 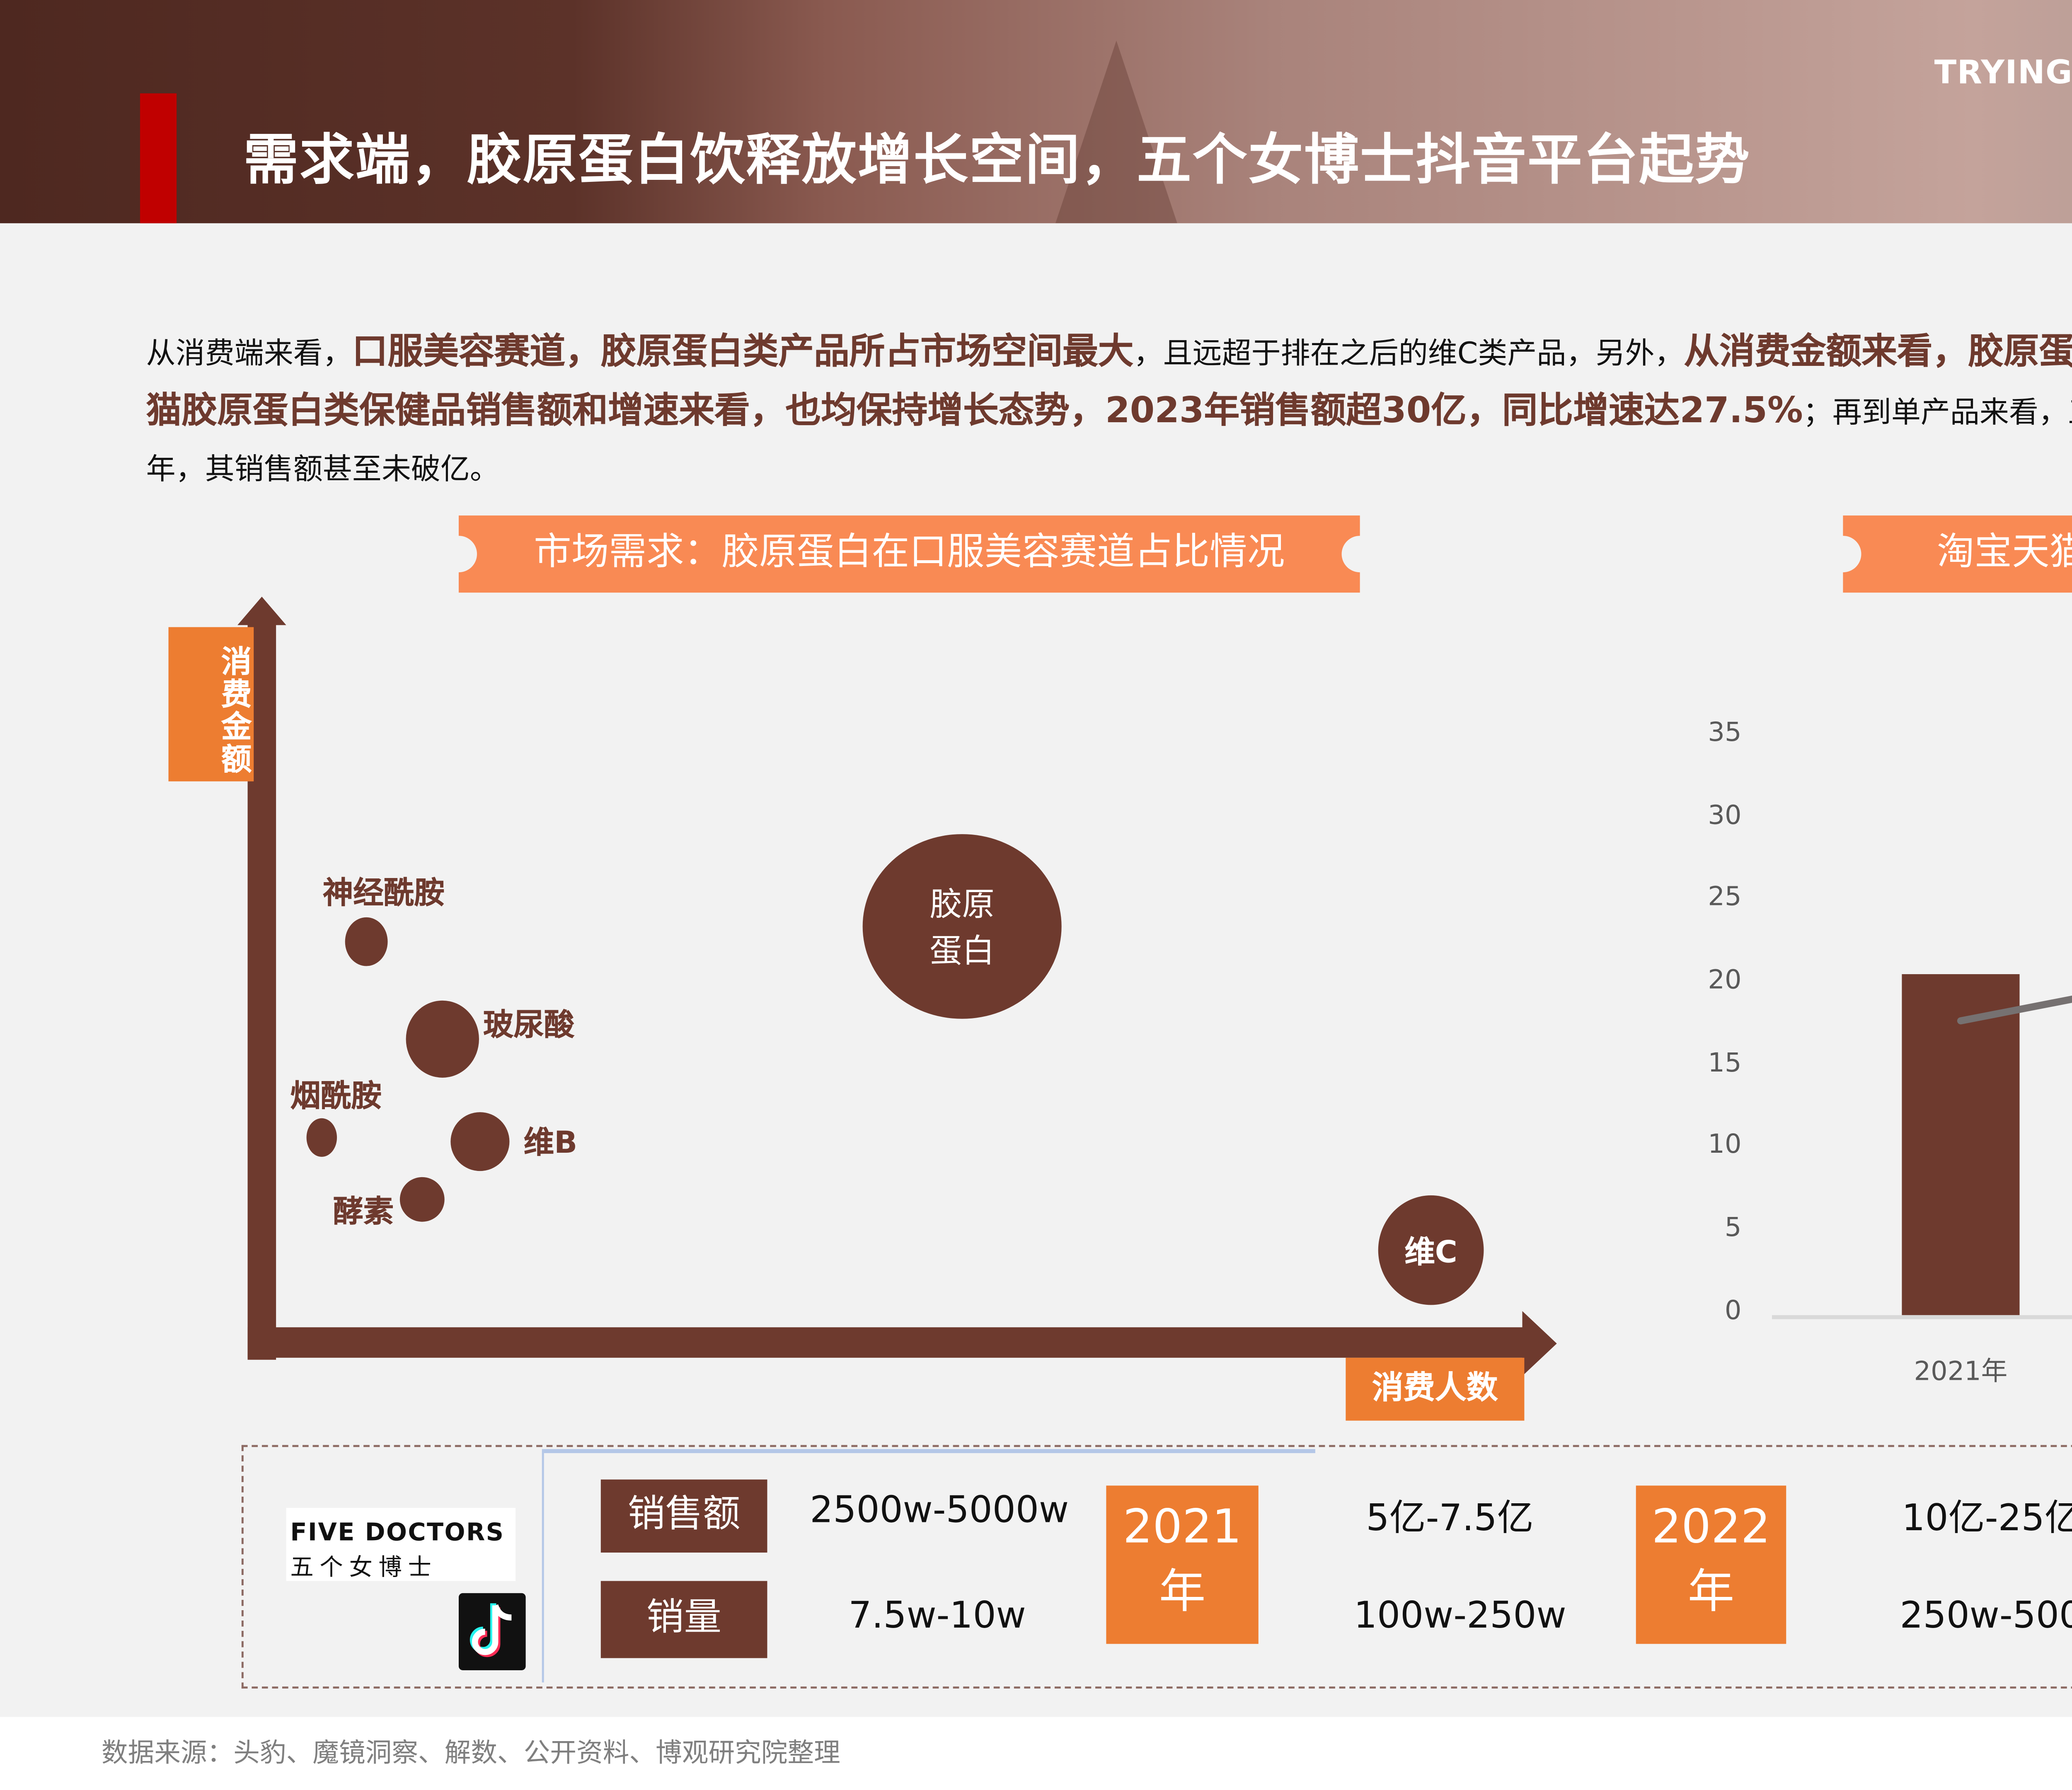 I want to click on y-left-tick: 35, so click(x=1725, y=733).